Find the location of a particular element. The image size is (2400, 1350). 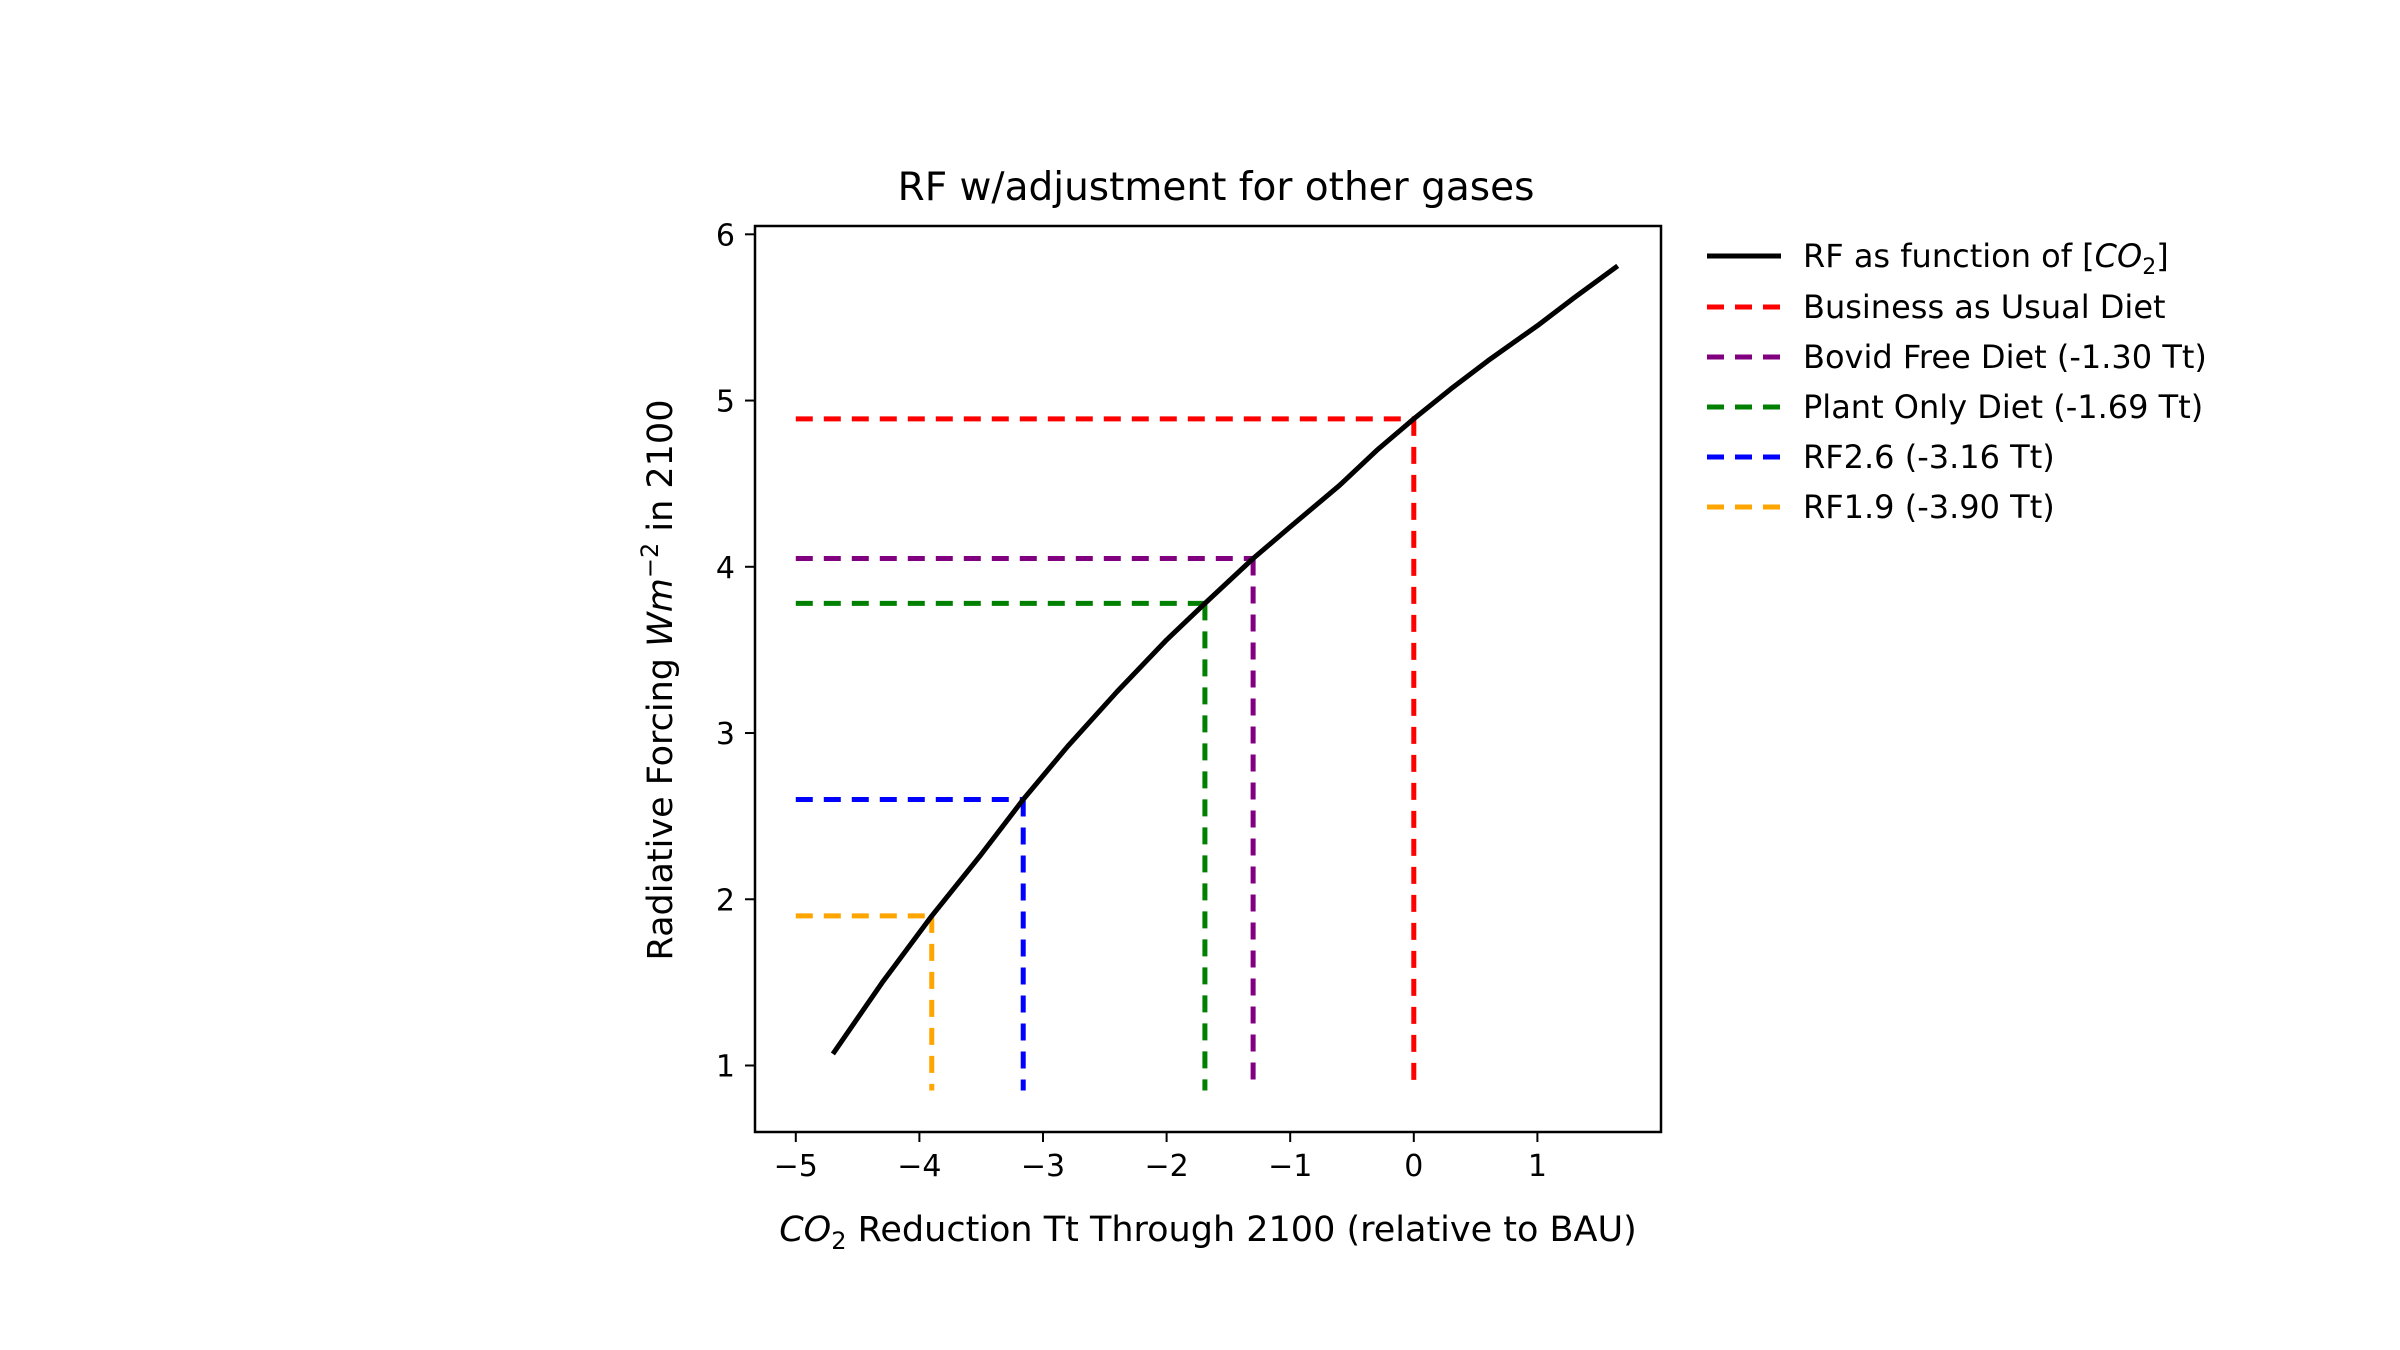

y-tick-label: 5 is located at coordinates (725, 402).